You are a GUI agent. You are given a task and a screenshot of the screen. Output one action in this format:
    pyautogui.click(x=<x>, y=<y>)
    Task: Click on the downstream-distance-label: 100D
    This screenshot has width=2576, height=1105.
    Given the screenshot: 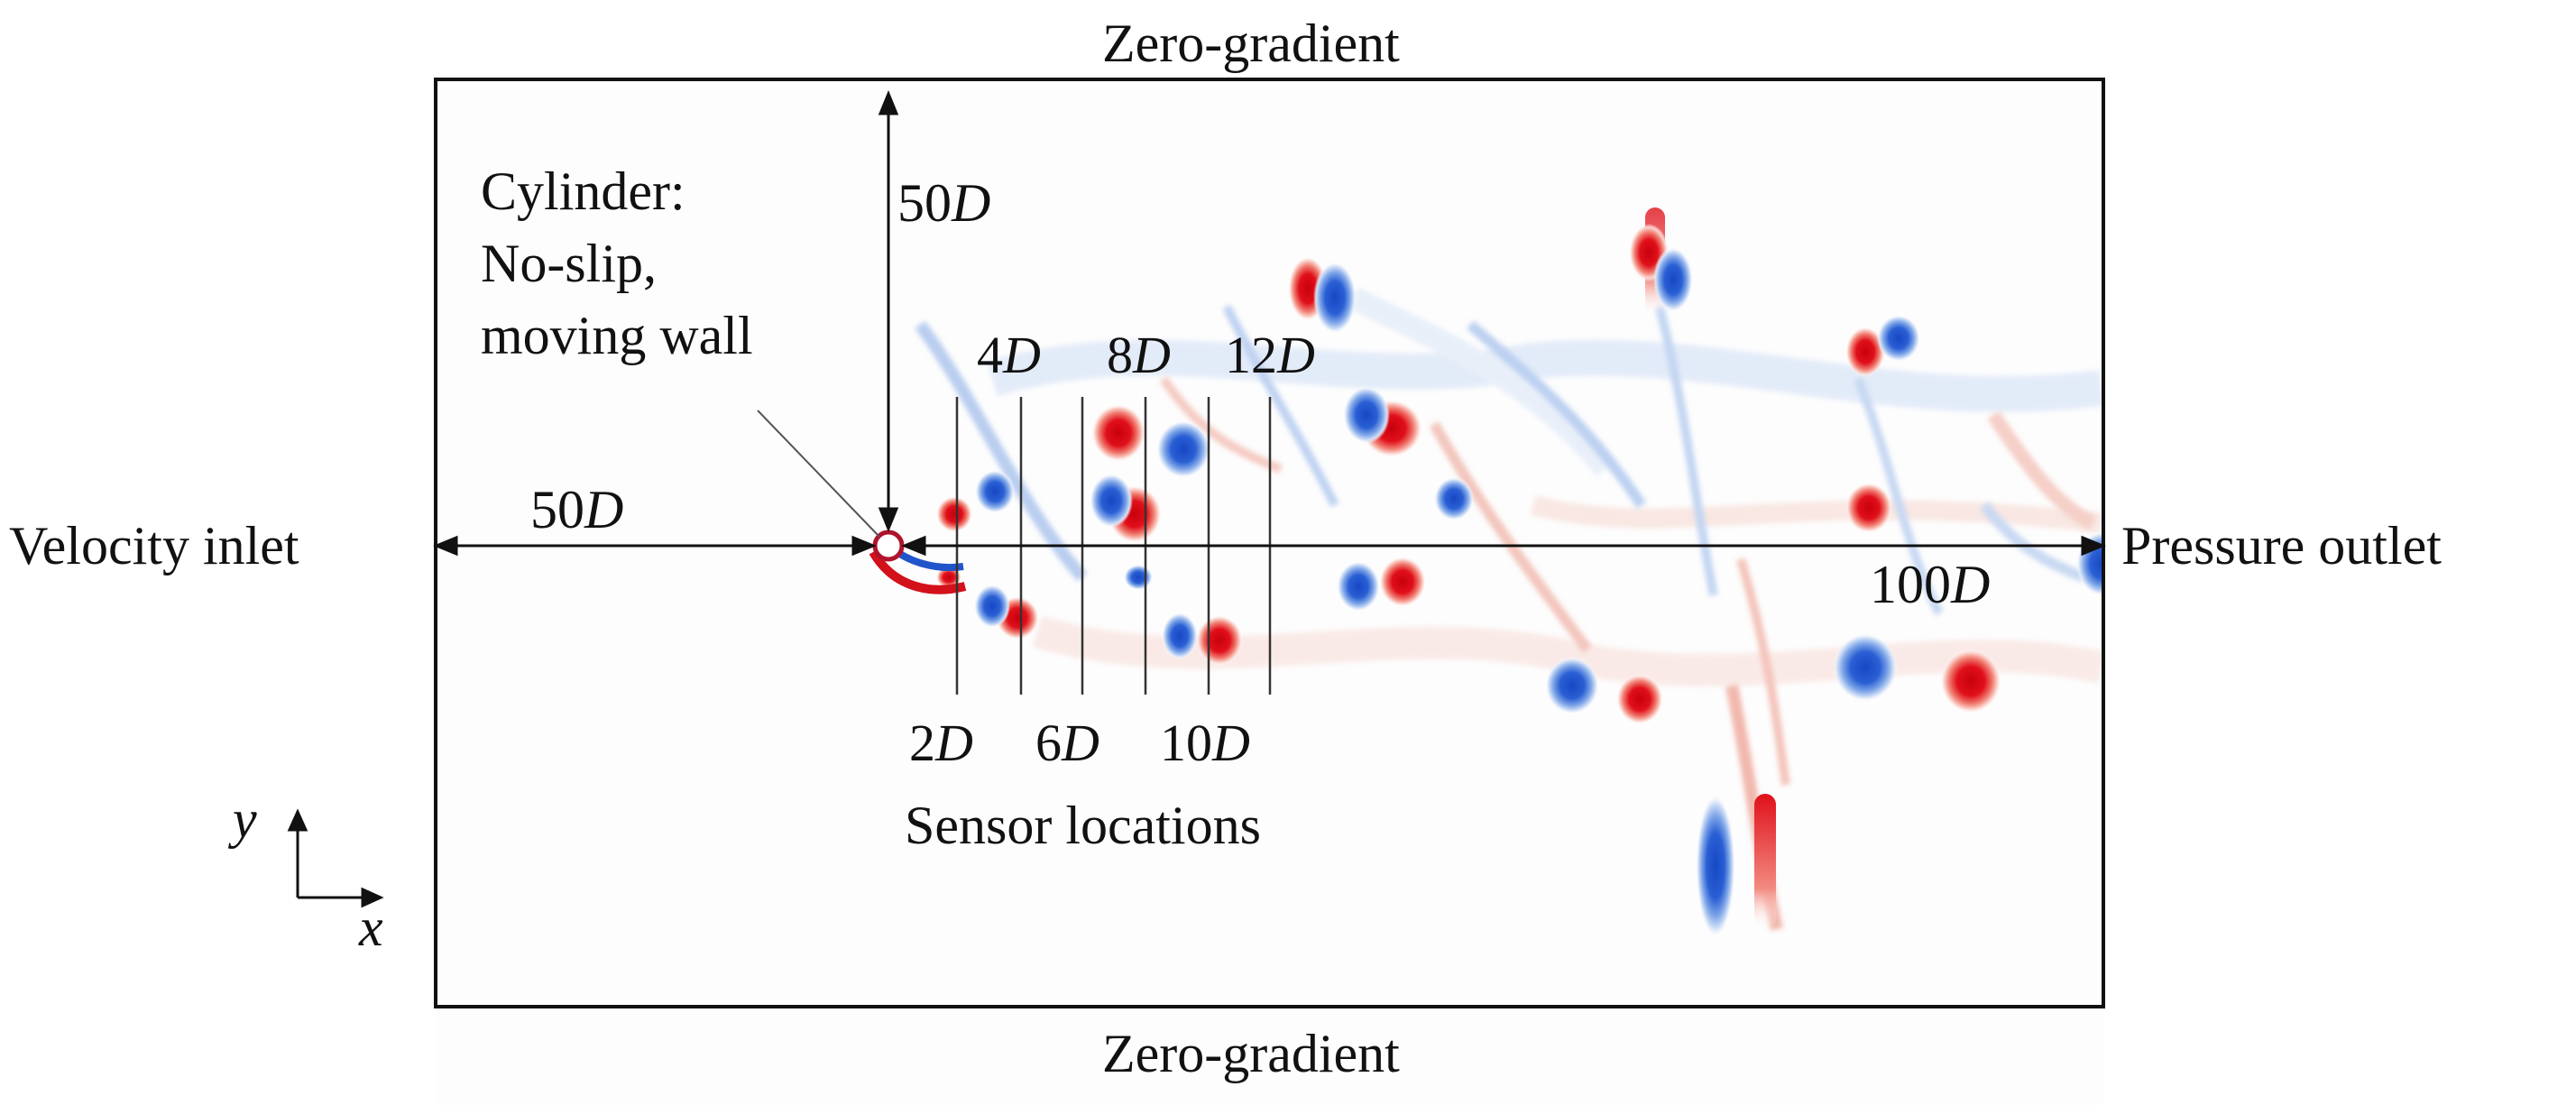 What is the action you would take?
    pyautogui.click(x=1930, y=584)
    